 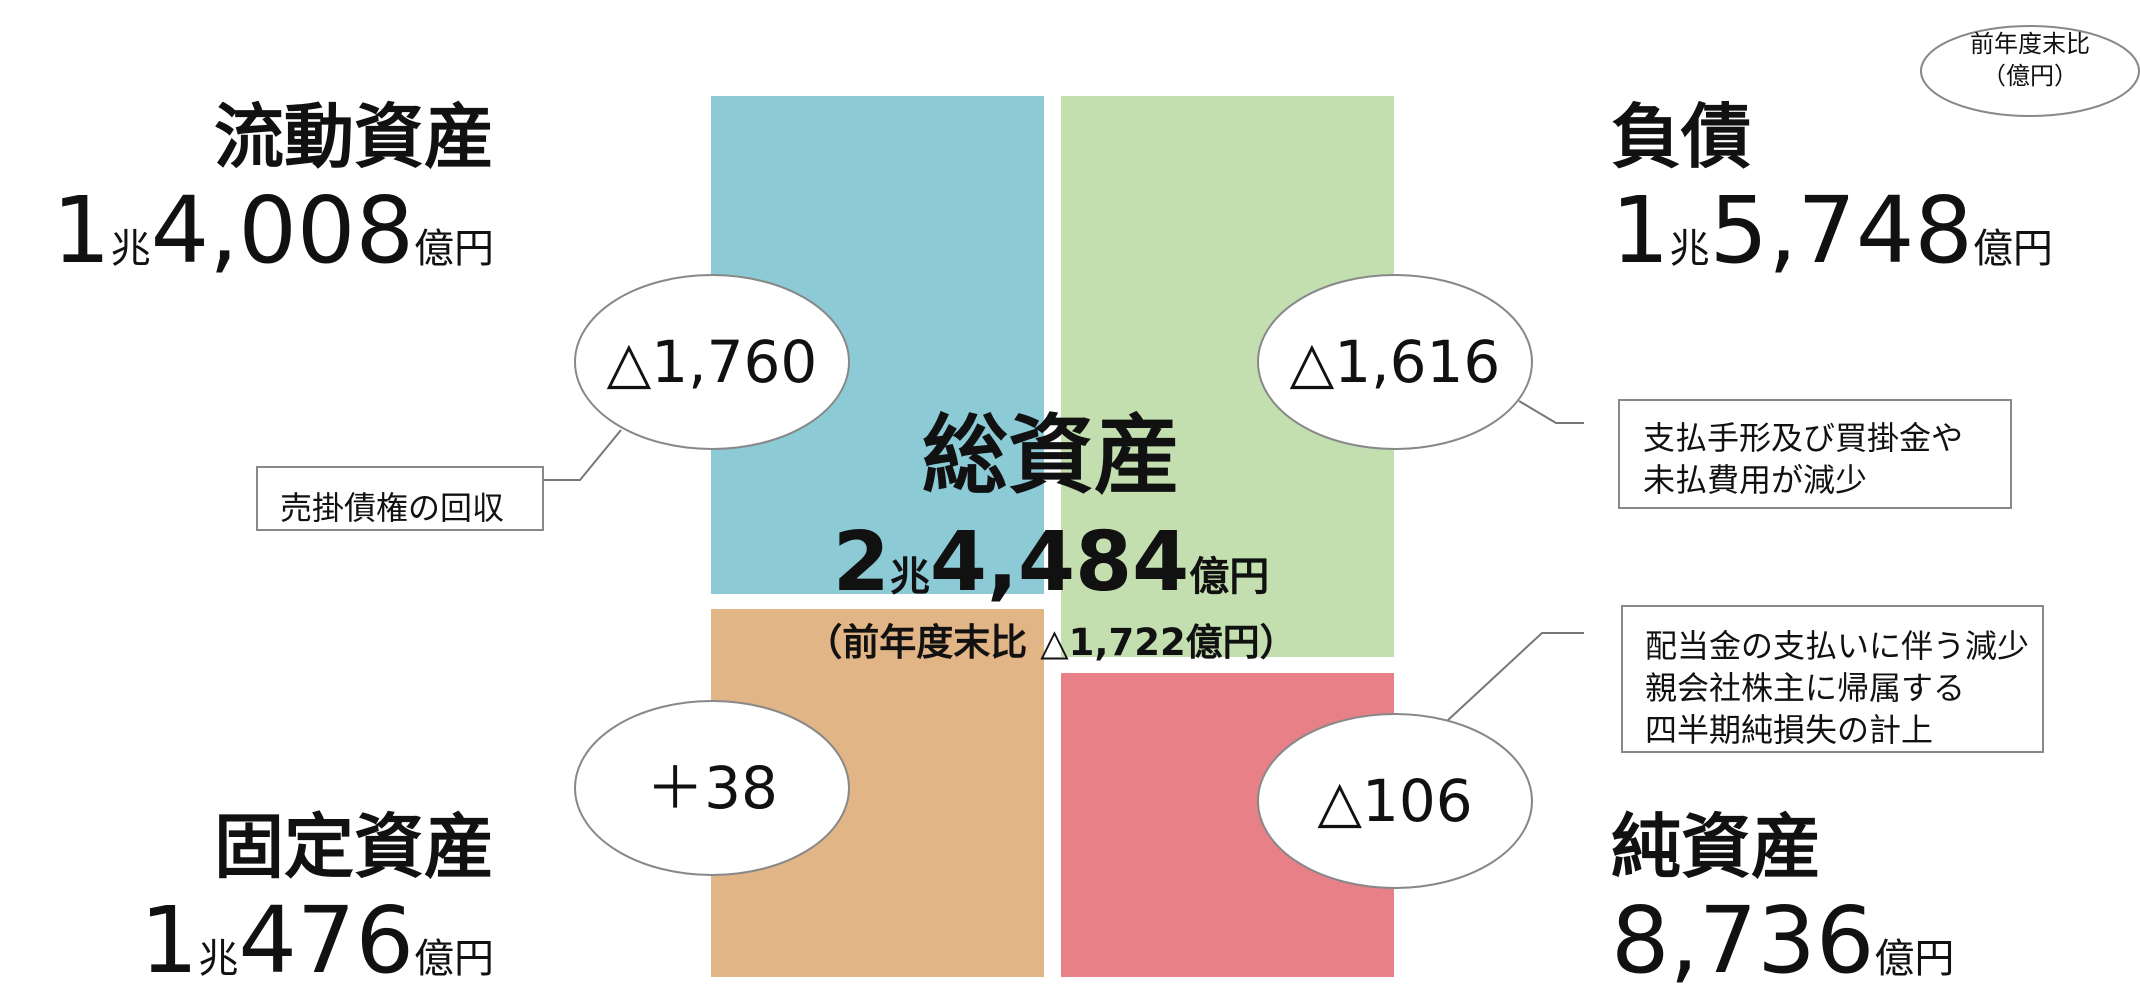 What do you see at coordinates (326, 937) in the screenshot?
I see `amount-number: 476` at bounding box center [326, 937].